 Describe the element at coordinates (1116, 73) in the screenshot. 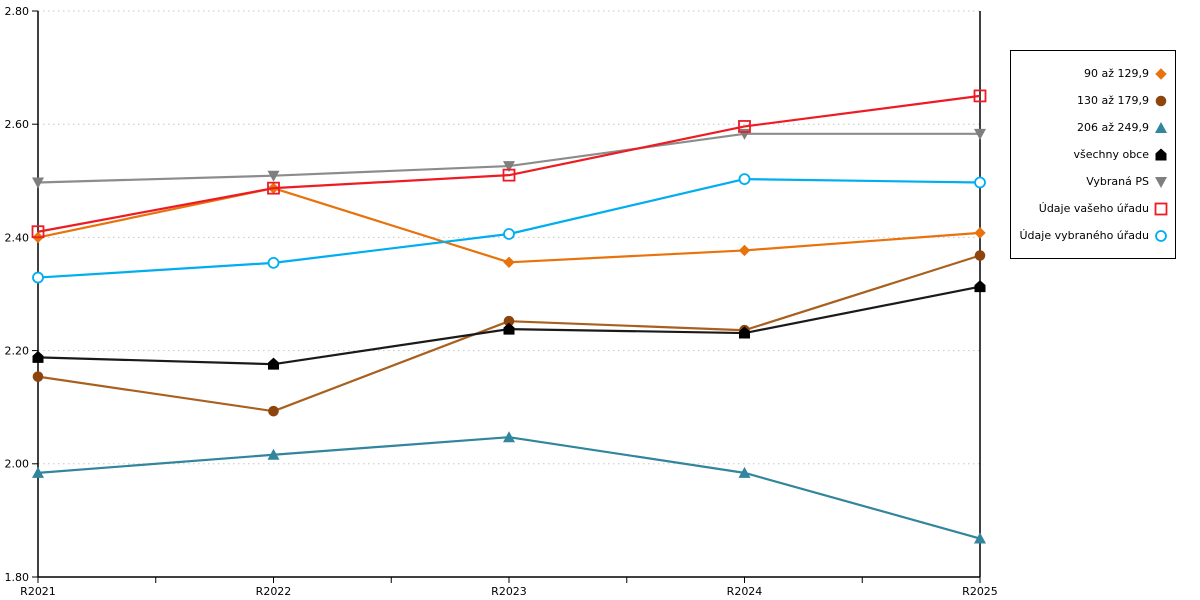

I see `legend-label: 90 až 129,9` at that location.